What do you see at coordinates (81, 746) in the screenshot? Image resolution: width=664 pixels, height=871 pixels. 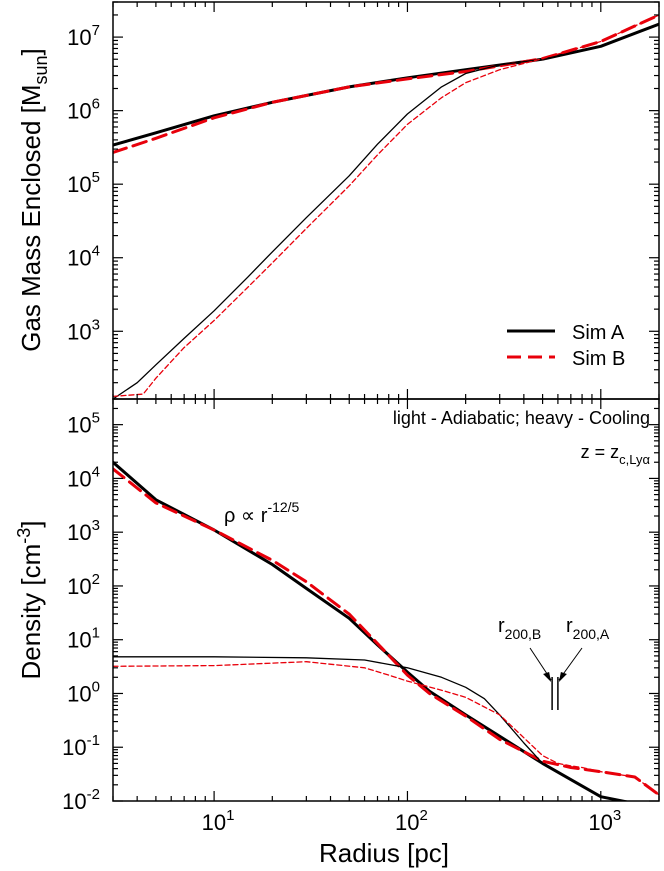 I see `bottom-y-tick-label: 10⁻¹` at bounding box center [81, 746].